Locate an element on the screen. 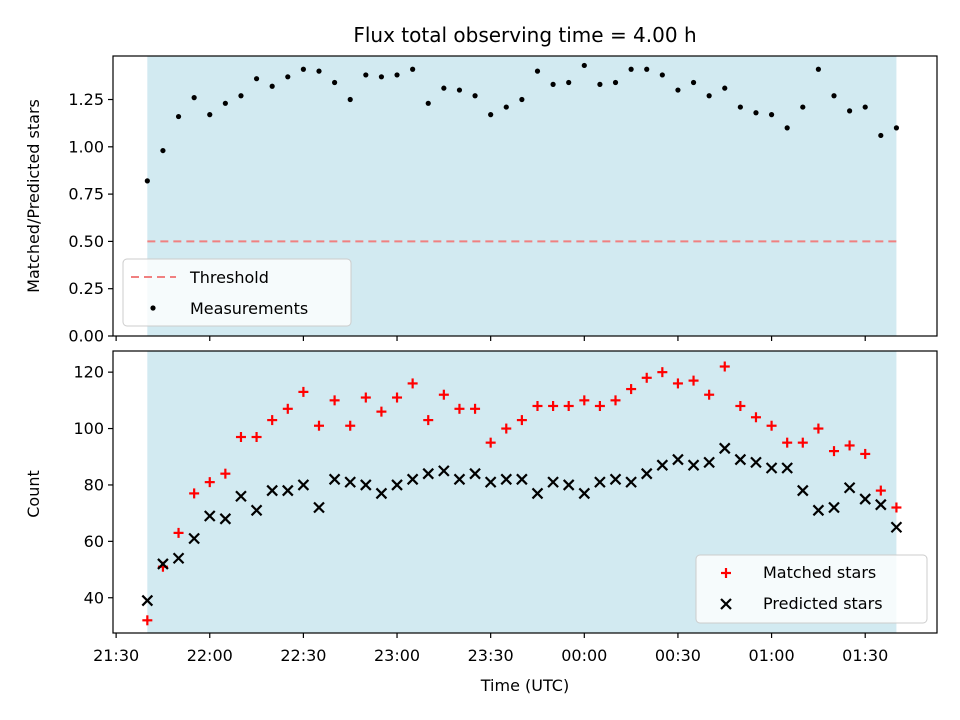 The height and width of the screenshot is (720, 960). legend-measurement-swatch is located at coordinates (153, 308).